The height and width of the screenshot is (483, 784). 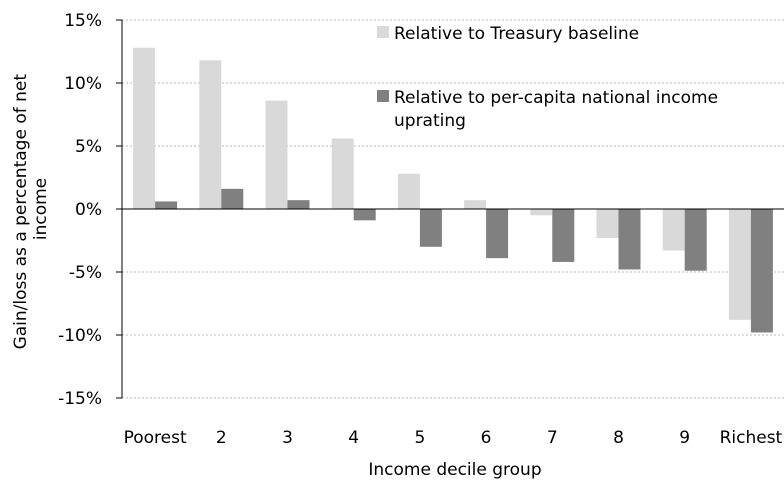 What do you see at coordinates (516, 34) in the screenshot?
I see `legend-label-treasury: Relative to Treasury baseline` at bounding box center [516, 34].